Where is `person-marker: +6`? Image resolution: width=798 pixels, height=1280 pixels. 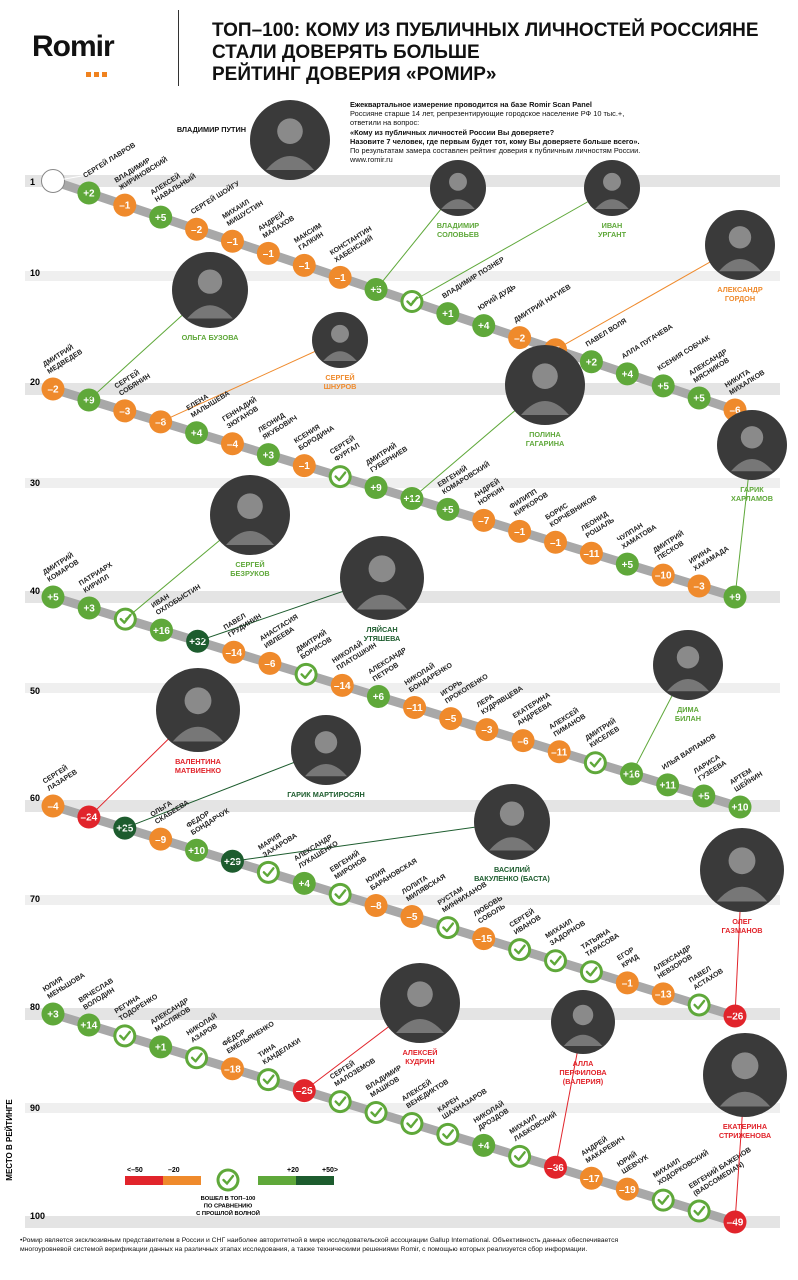 person-marker: +6 is located at coordinates (378, 696).